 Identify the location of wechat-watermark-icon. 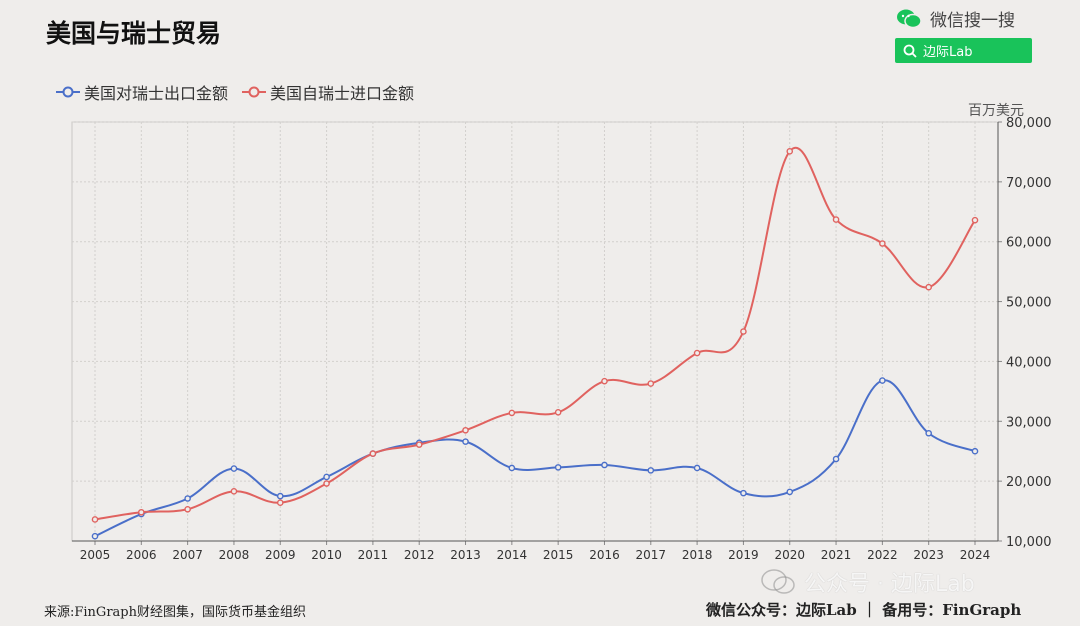
(778, 581).